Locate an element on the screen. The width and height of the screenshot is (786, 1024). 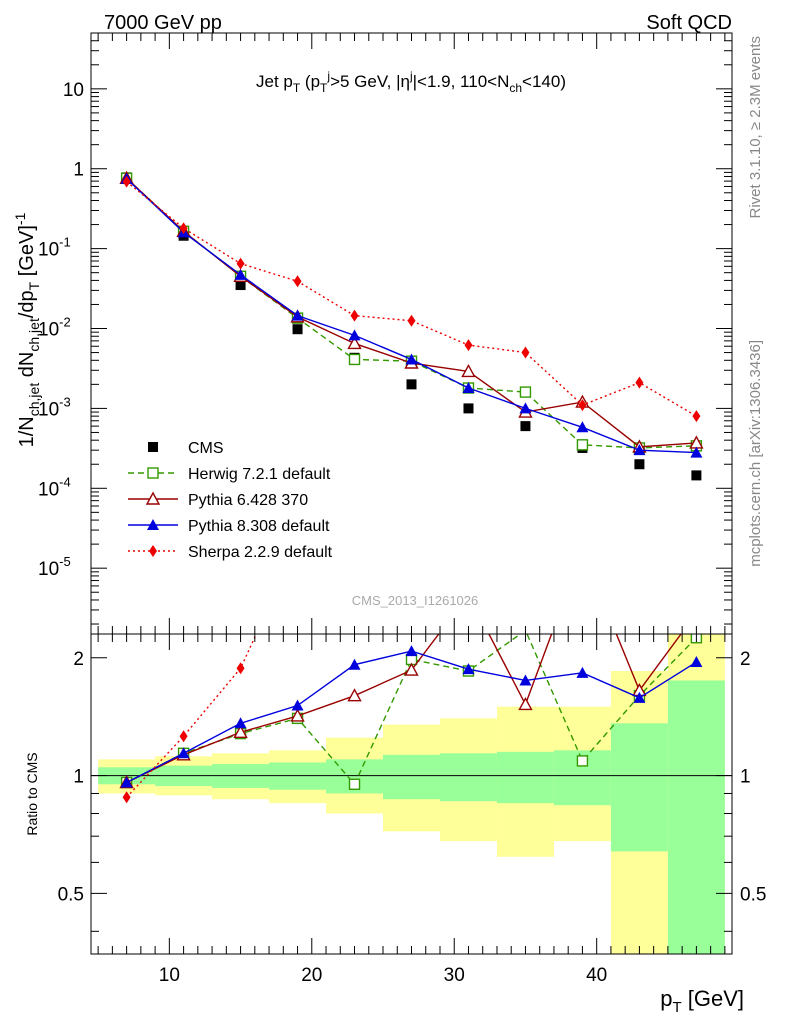
y-tick-label: 1 is located at coordinates (78, 170).